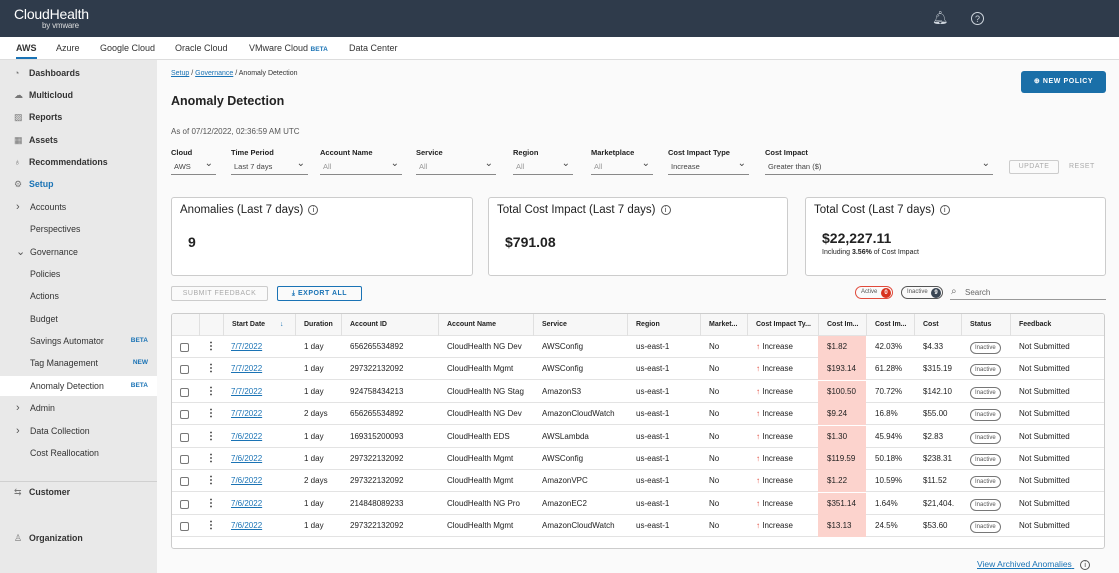  I want to click on column-header: Start Date ↓, so click(259, 325).